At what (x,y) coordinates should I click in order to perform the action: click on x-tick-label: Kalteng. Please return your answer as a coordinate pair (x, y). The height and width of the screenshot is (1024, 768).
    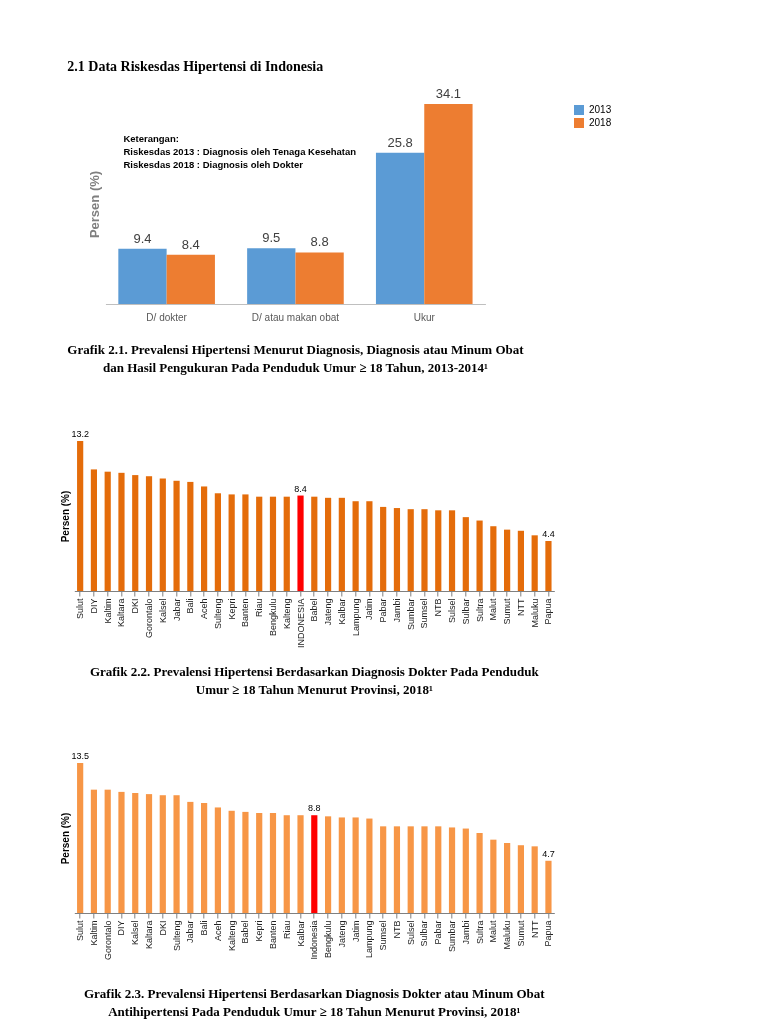
    Looking at the image, I should click on (231, 936).